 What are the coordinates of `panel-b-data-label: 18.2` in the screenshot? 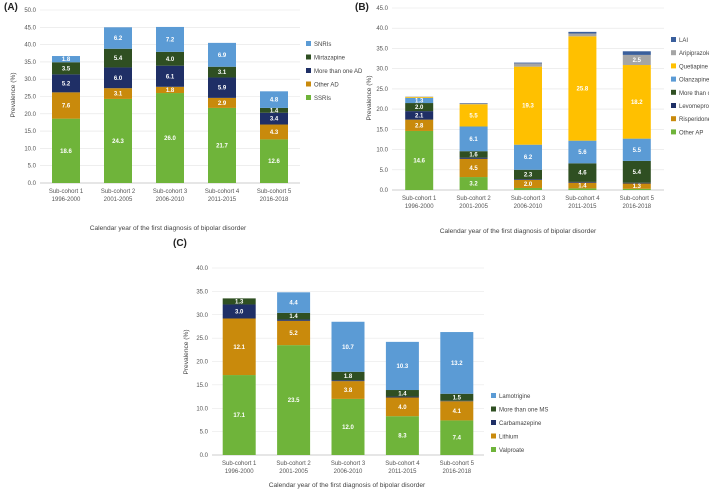 It's located at (637, 103).